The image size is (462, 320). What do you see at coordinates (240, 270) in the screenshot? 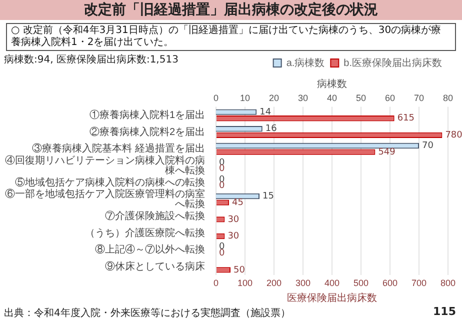
I see `data-label: 50` at bounding box center [240, 270].